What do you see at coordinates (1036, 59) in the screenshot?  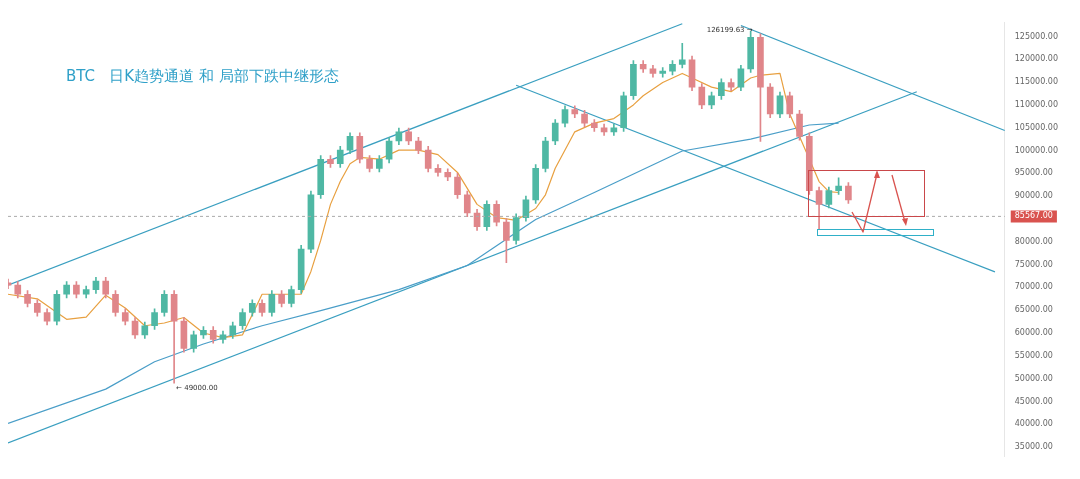 I see `y-tick-label: 120000.00` at bounding box center [1036, 59].